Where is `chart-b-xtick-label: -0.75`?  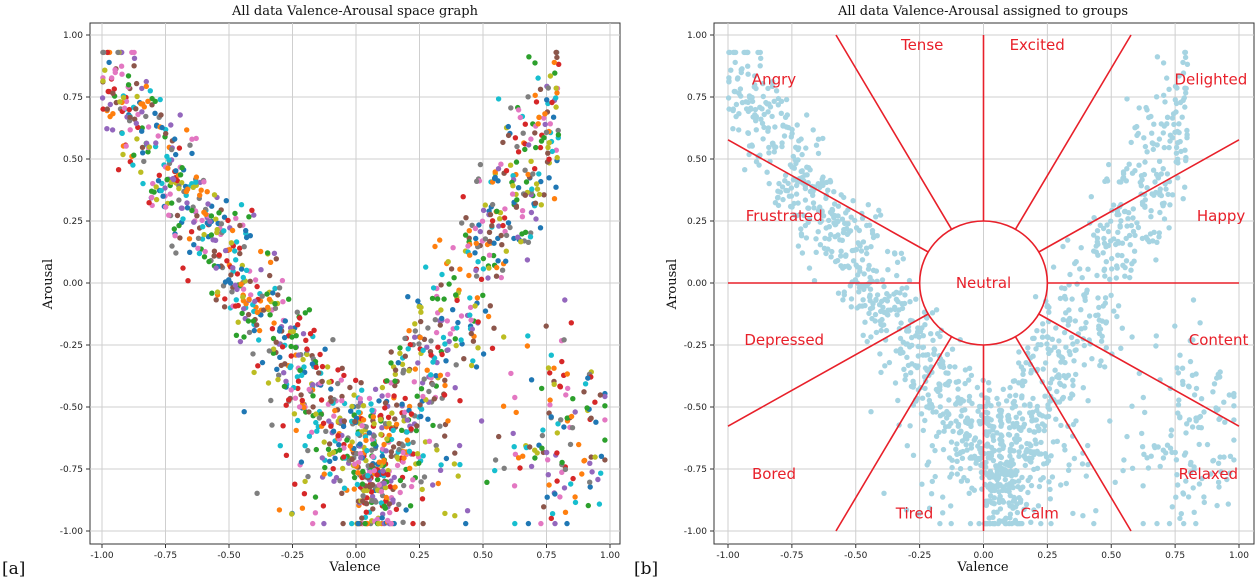 chart-b-xtick-label: -0.75 is located at coordinates (791, 556).